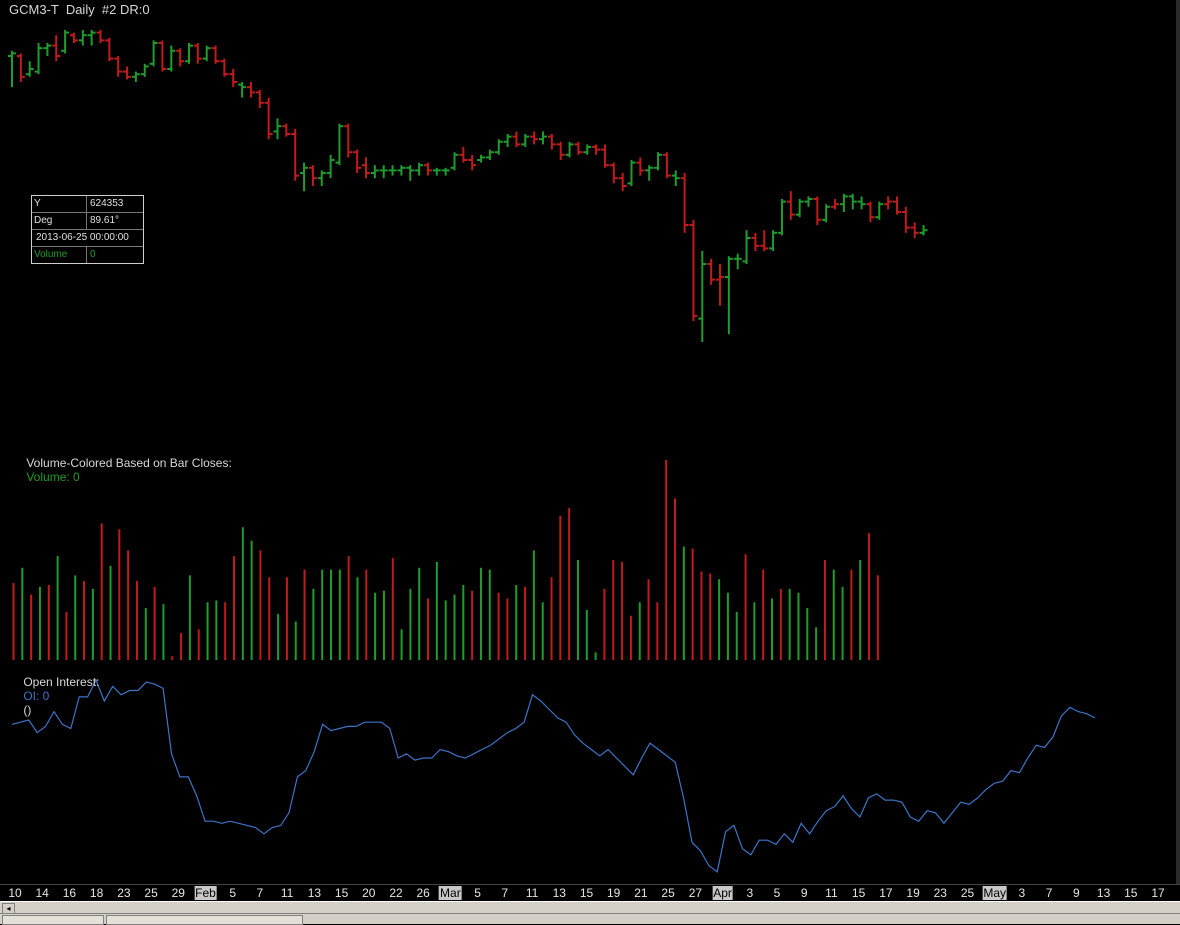  I want to click on time-axis-tick-label: 20, so click(369, 893).